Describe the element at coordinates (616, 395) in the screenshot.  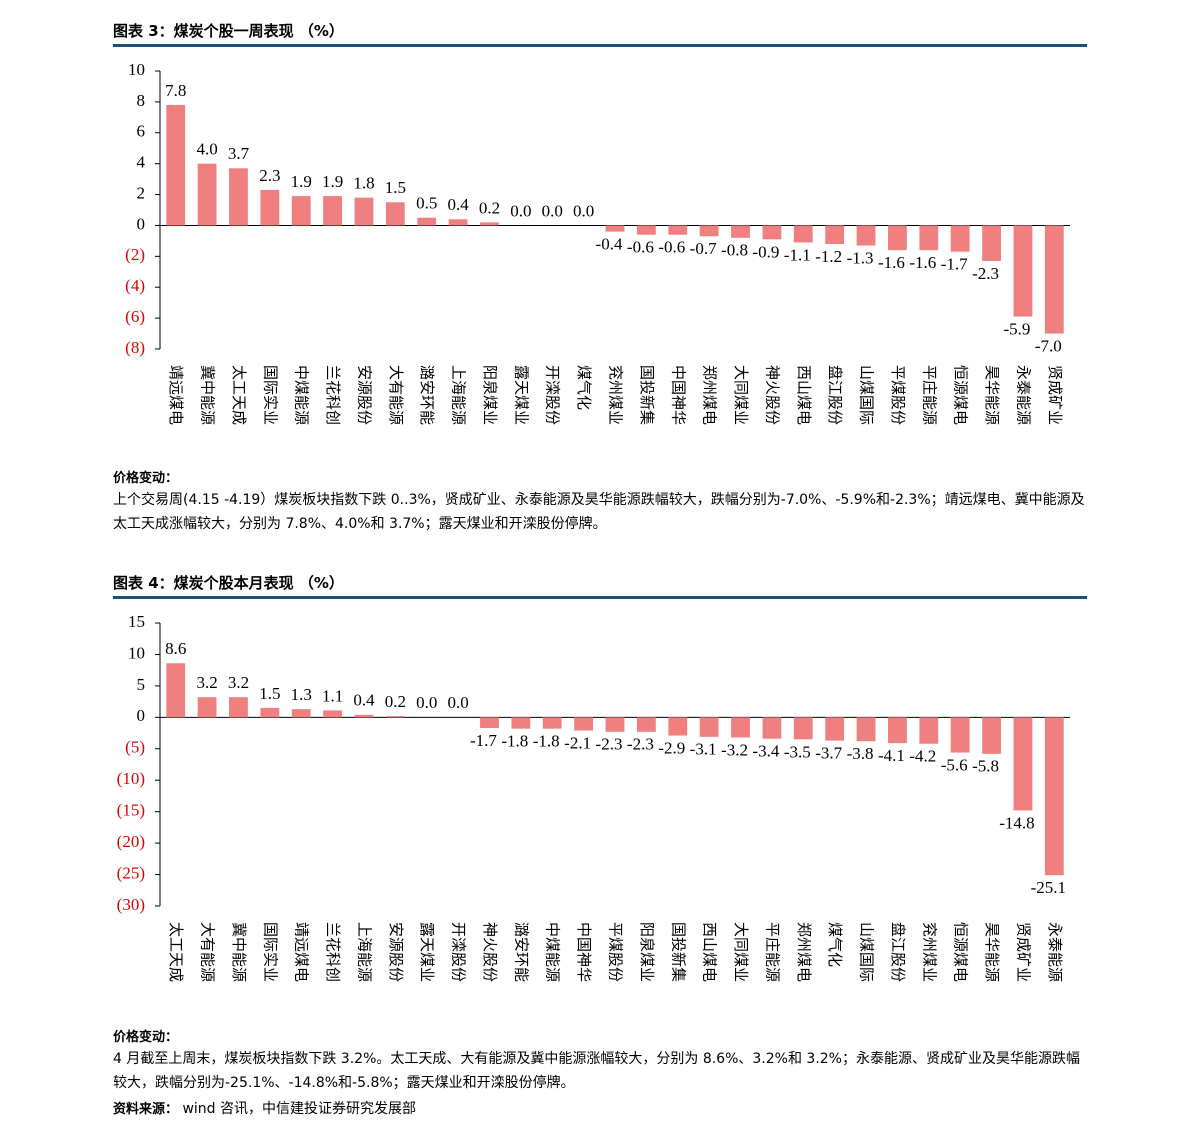
I see `x-tick-label: 兖州煤业` at that location.